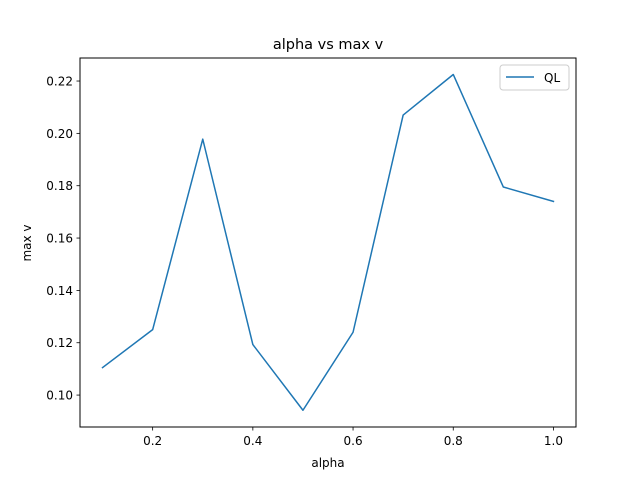 This screenshot has width=640, height=480. Describe the element at coordinates (59, 186) in the screenshot. I see `y-tick-label: 0.18` at that location.